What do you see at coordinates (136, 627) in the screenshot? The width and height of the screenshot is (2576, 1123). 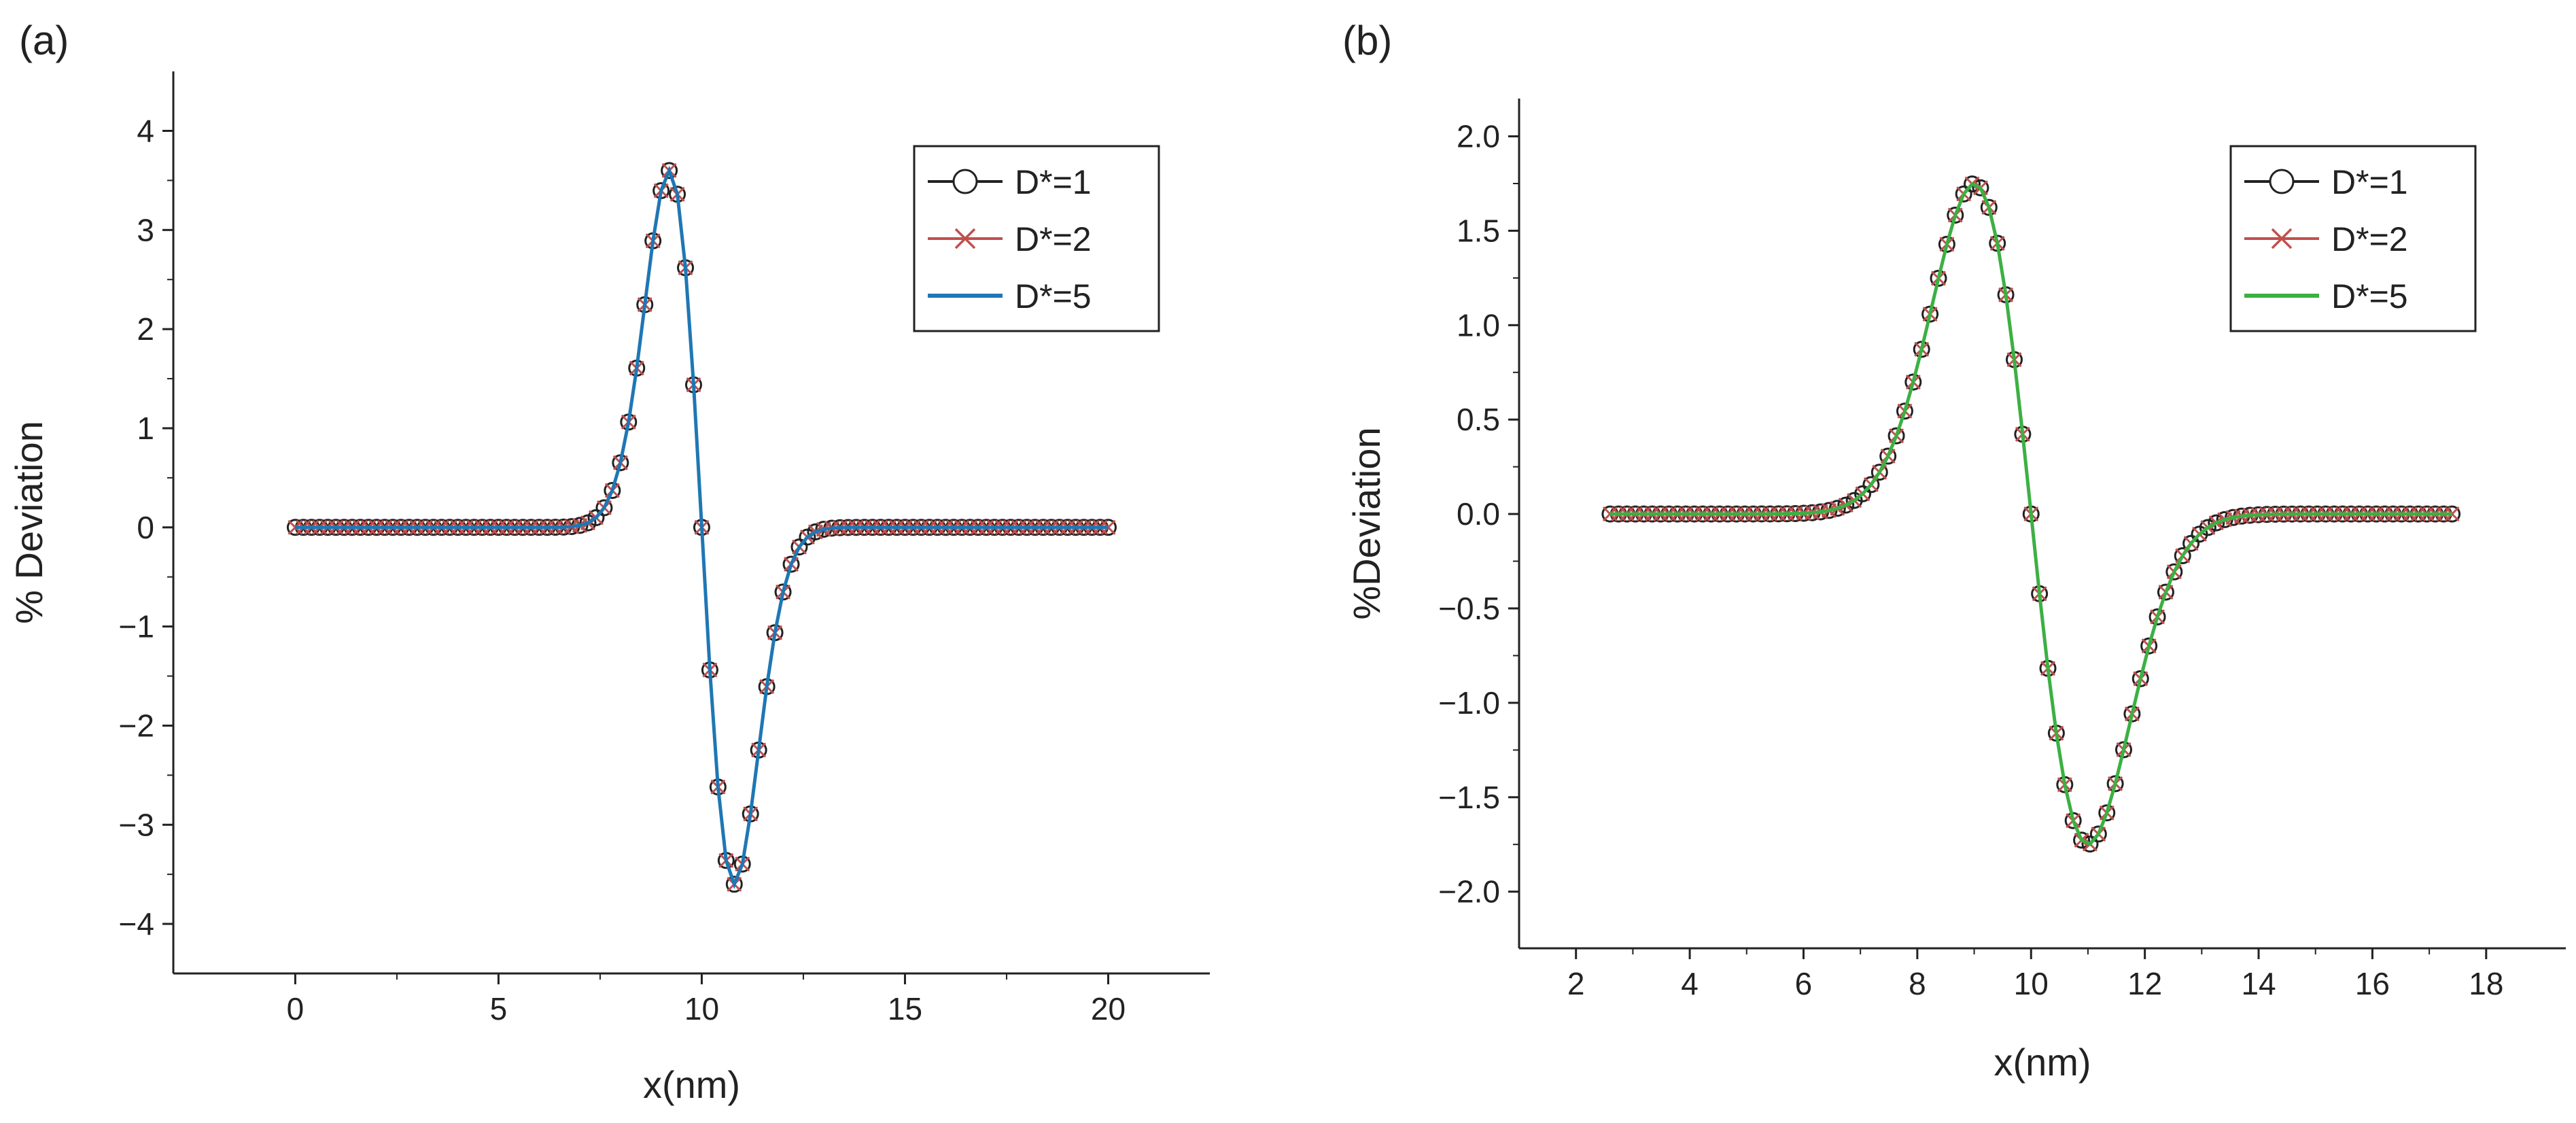 I see `y-tick-label: −1` at bounding box center [136, 627].